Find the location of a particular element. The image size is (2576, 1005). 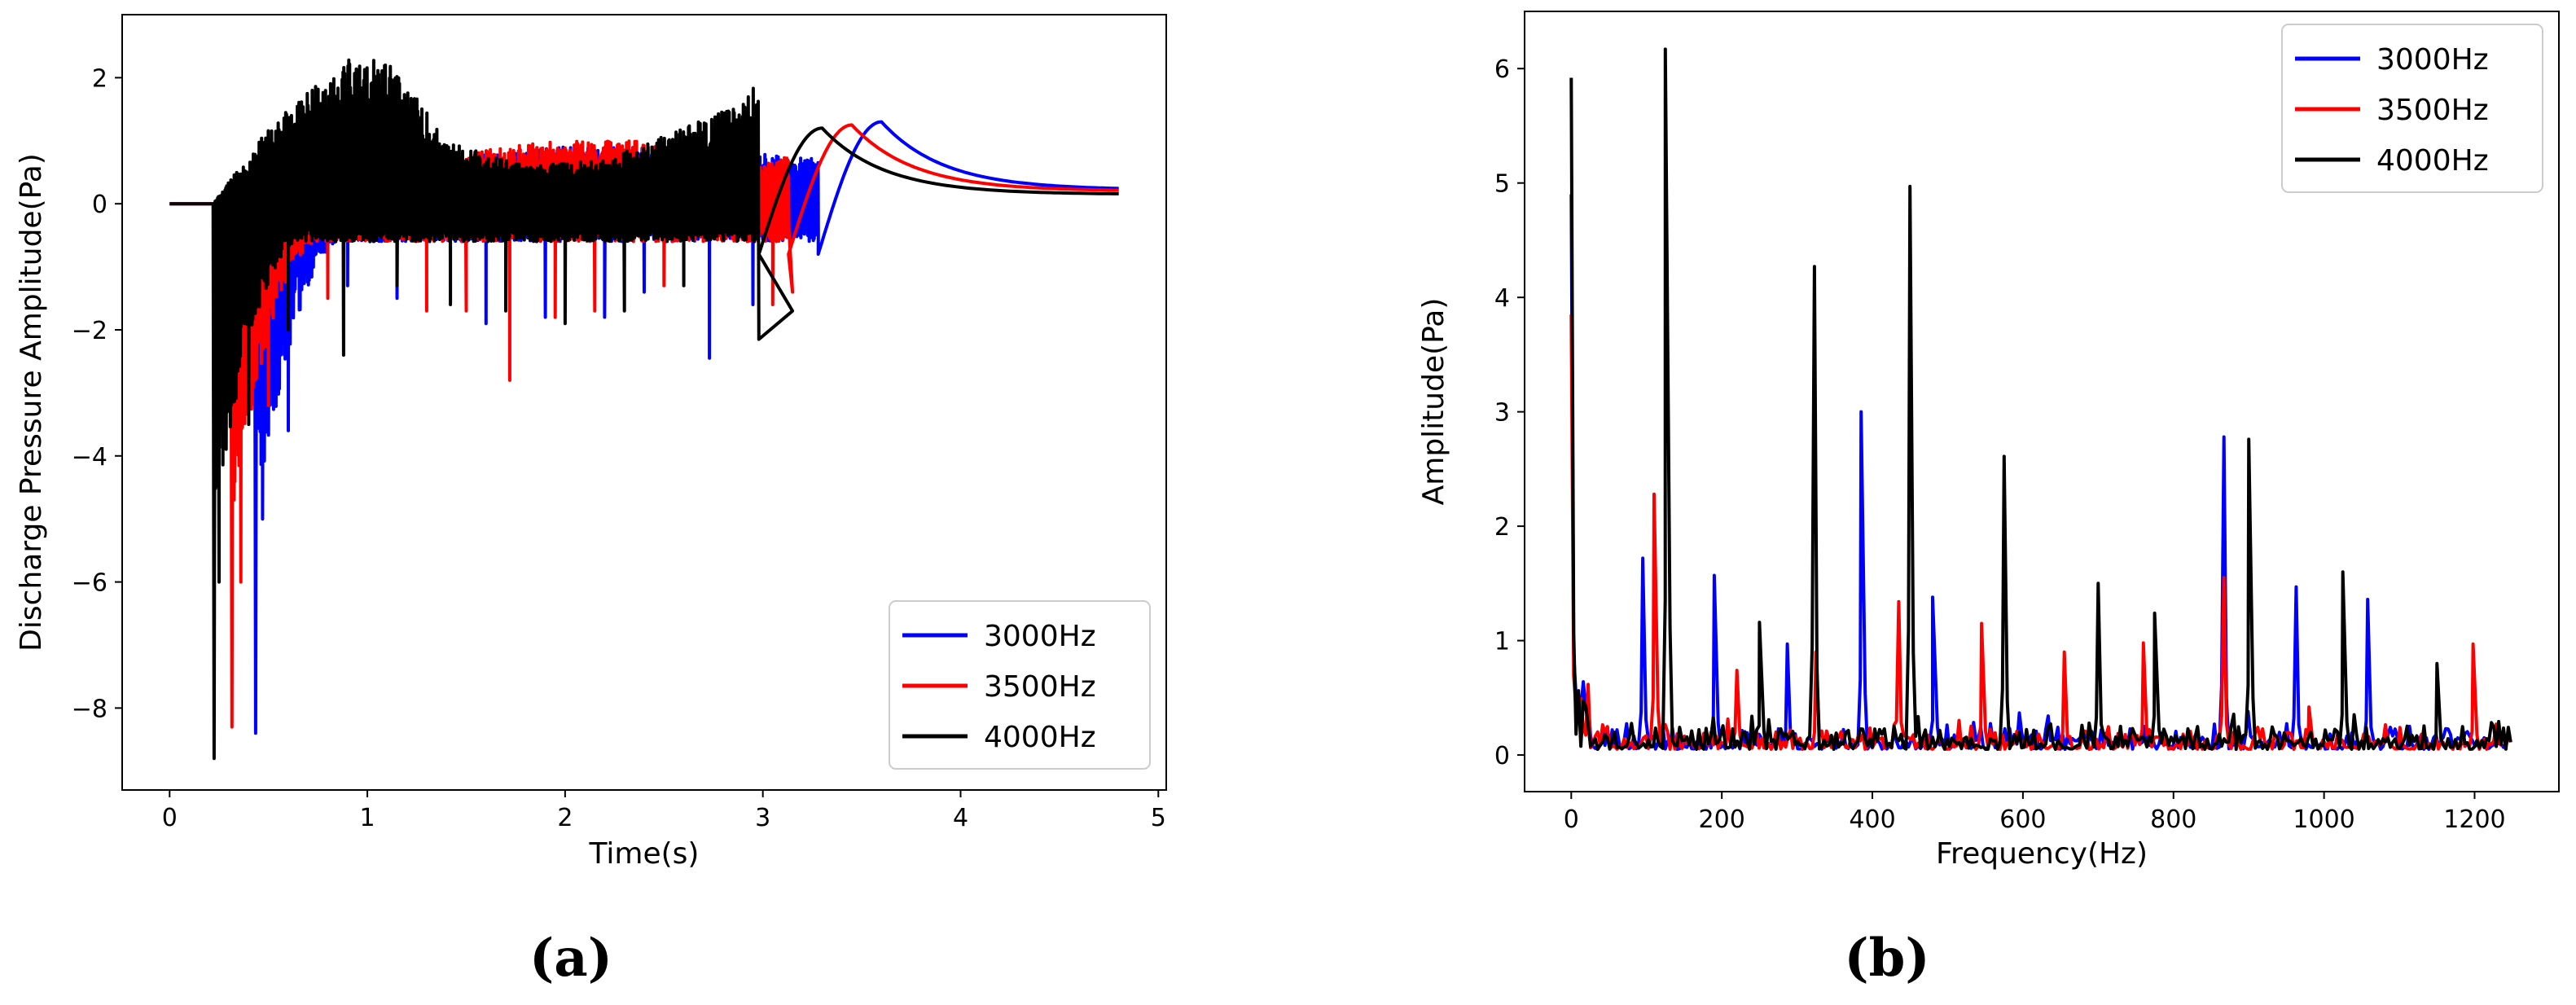

a-legend is located at coordinates (1020, 685).